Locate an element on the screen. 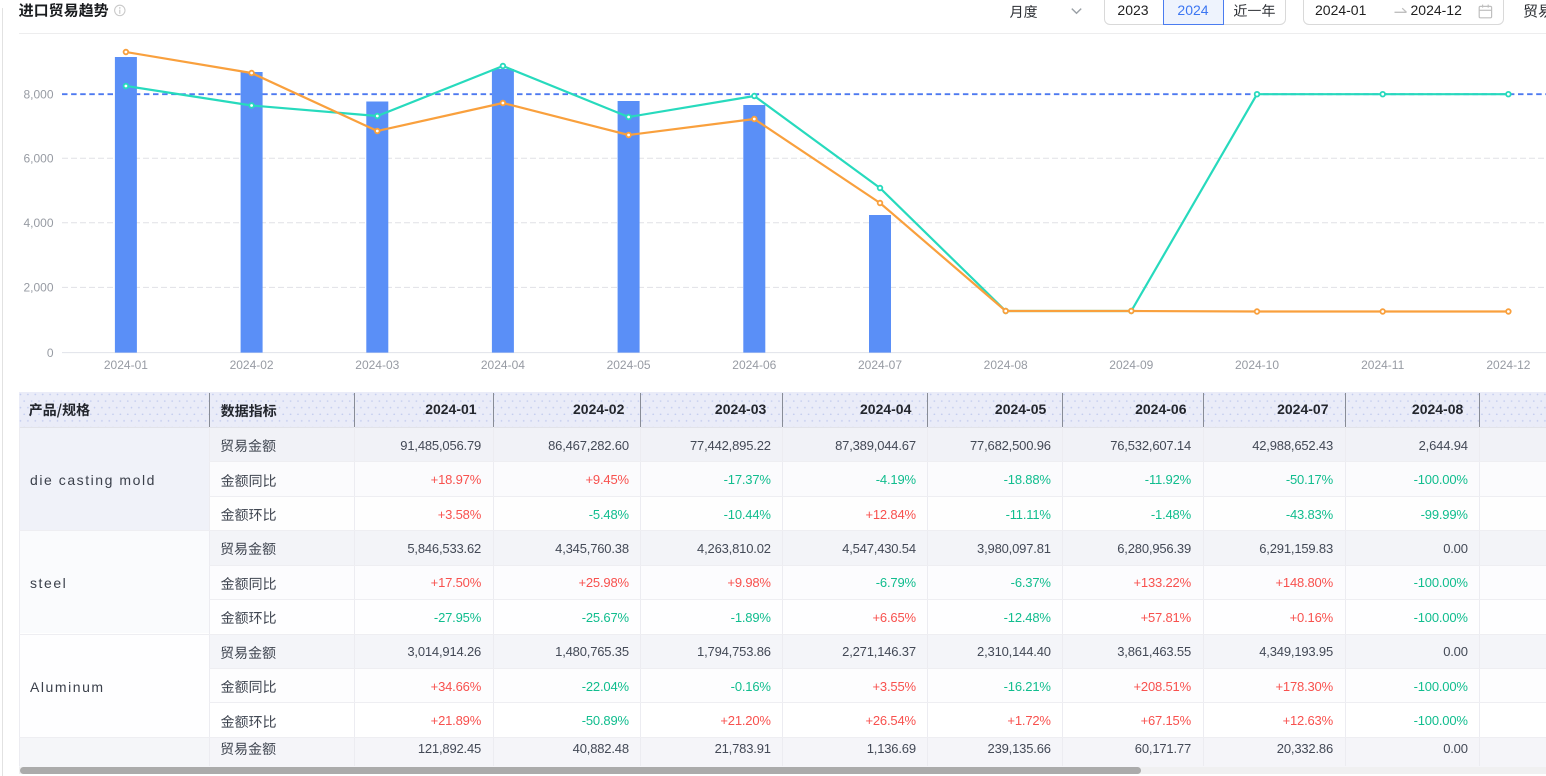 This screenshot has height=776, width=1546. svg-text: 2024-11 is located at coordinates (1382, 365).